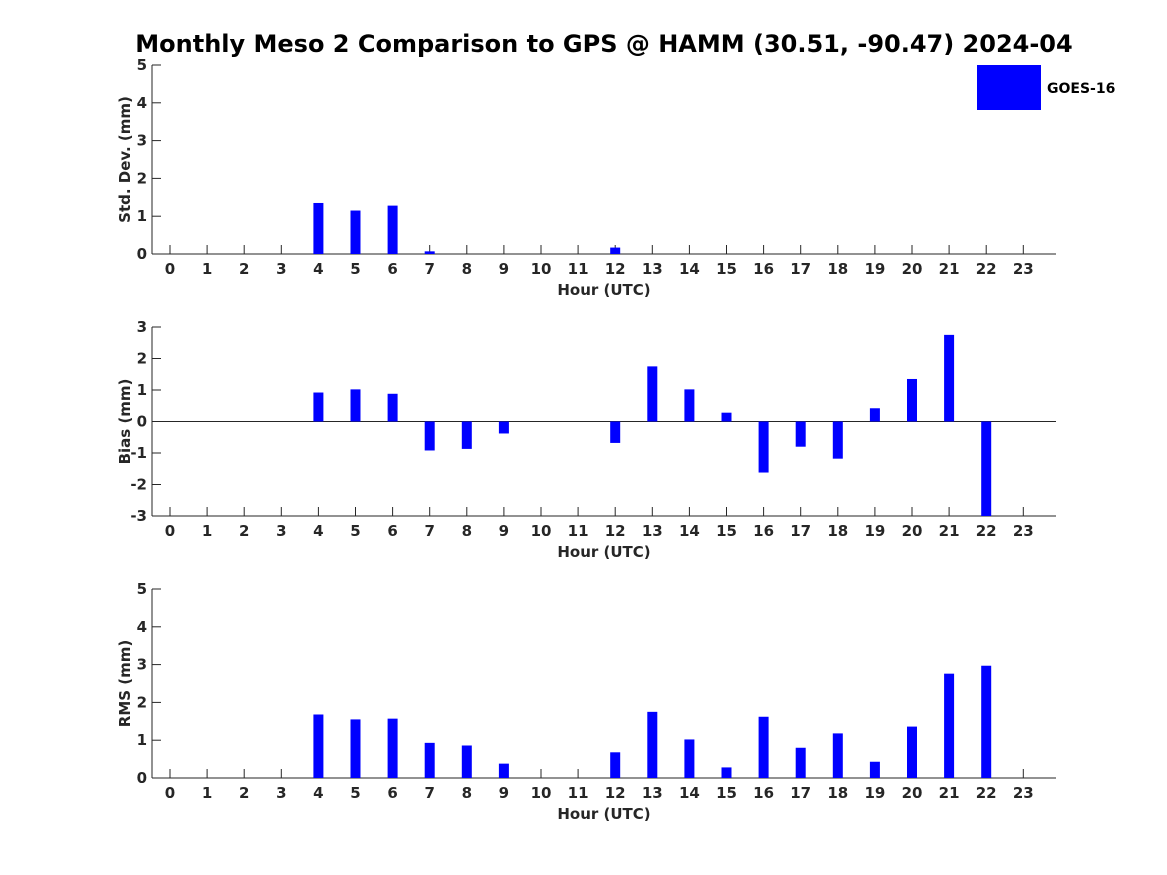 Image resolution: width=1167 pixels, height=875 pixels. I want to click on x-tick-label: 9, so click(504, 269).